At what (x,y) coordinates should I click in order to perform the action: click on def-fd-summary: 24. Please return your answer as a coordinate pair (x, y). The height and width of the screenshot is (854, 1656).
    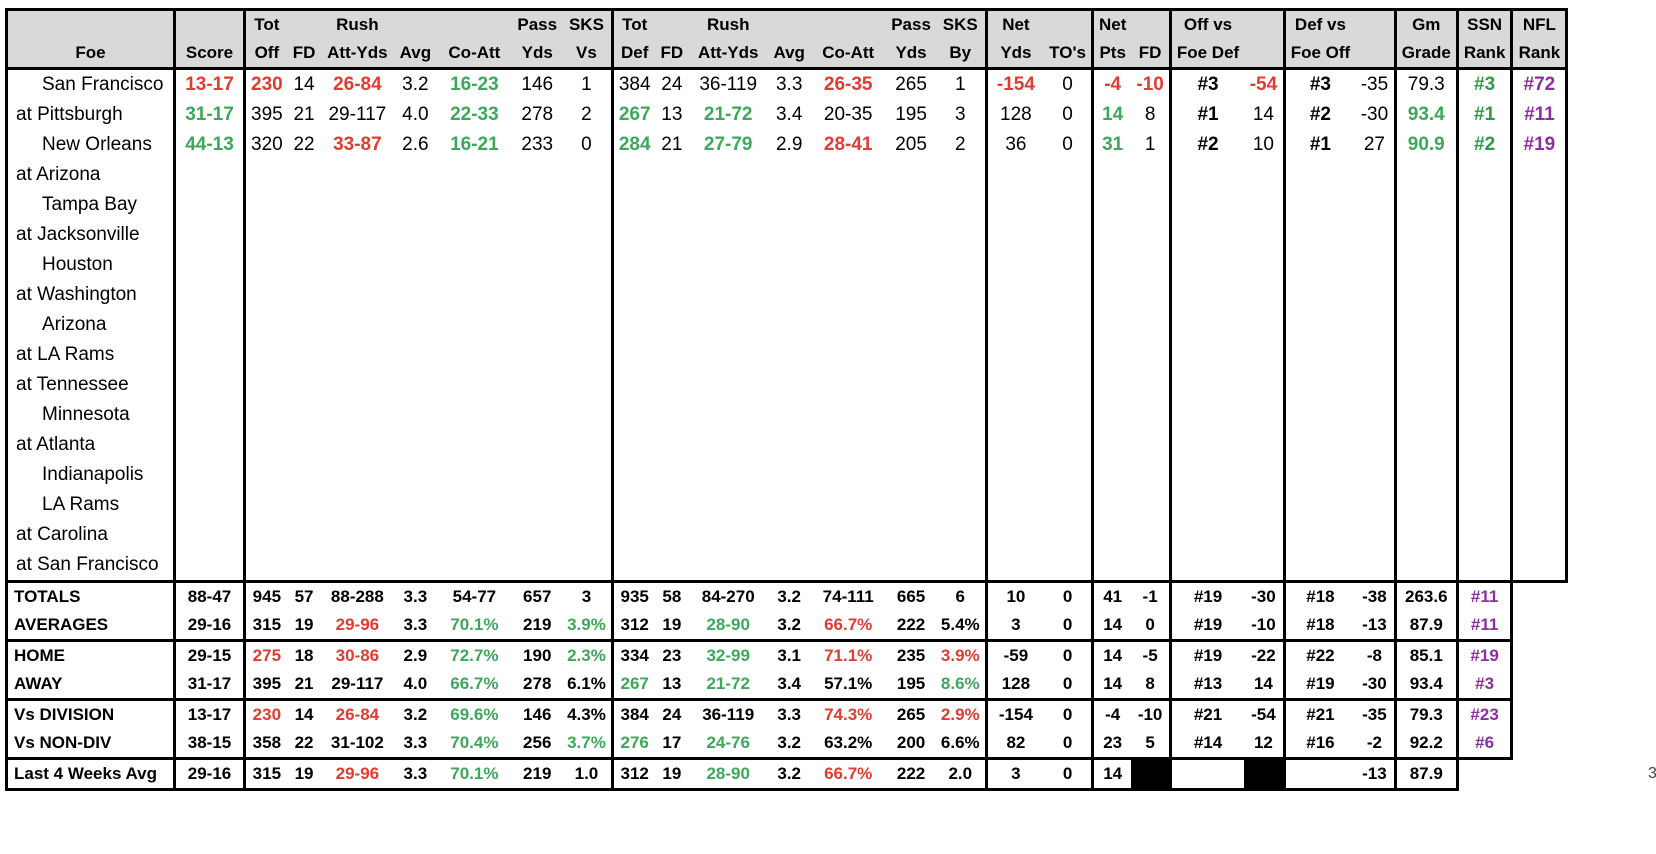
    Looking at the image, I should click on (672, 713).